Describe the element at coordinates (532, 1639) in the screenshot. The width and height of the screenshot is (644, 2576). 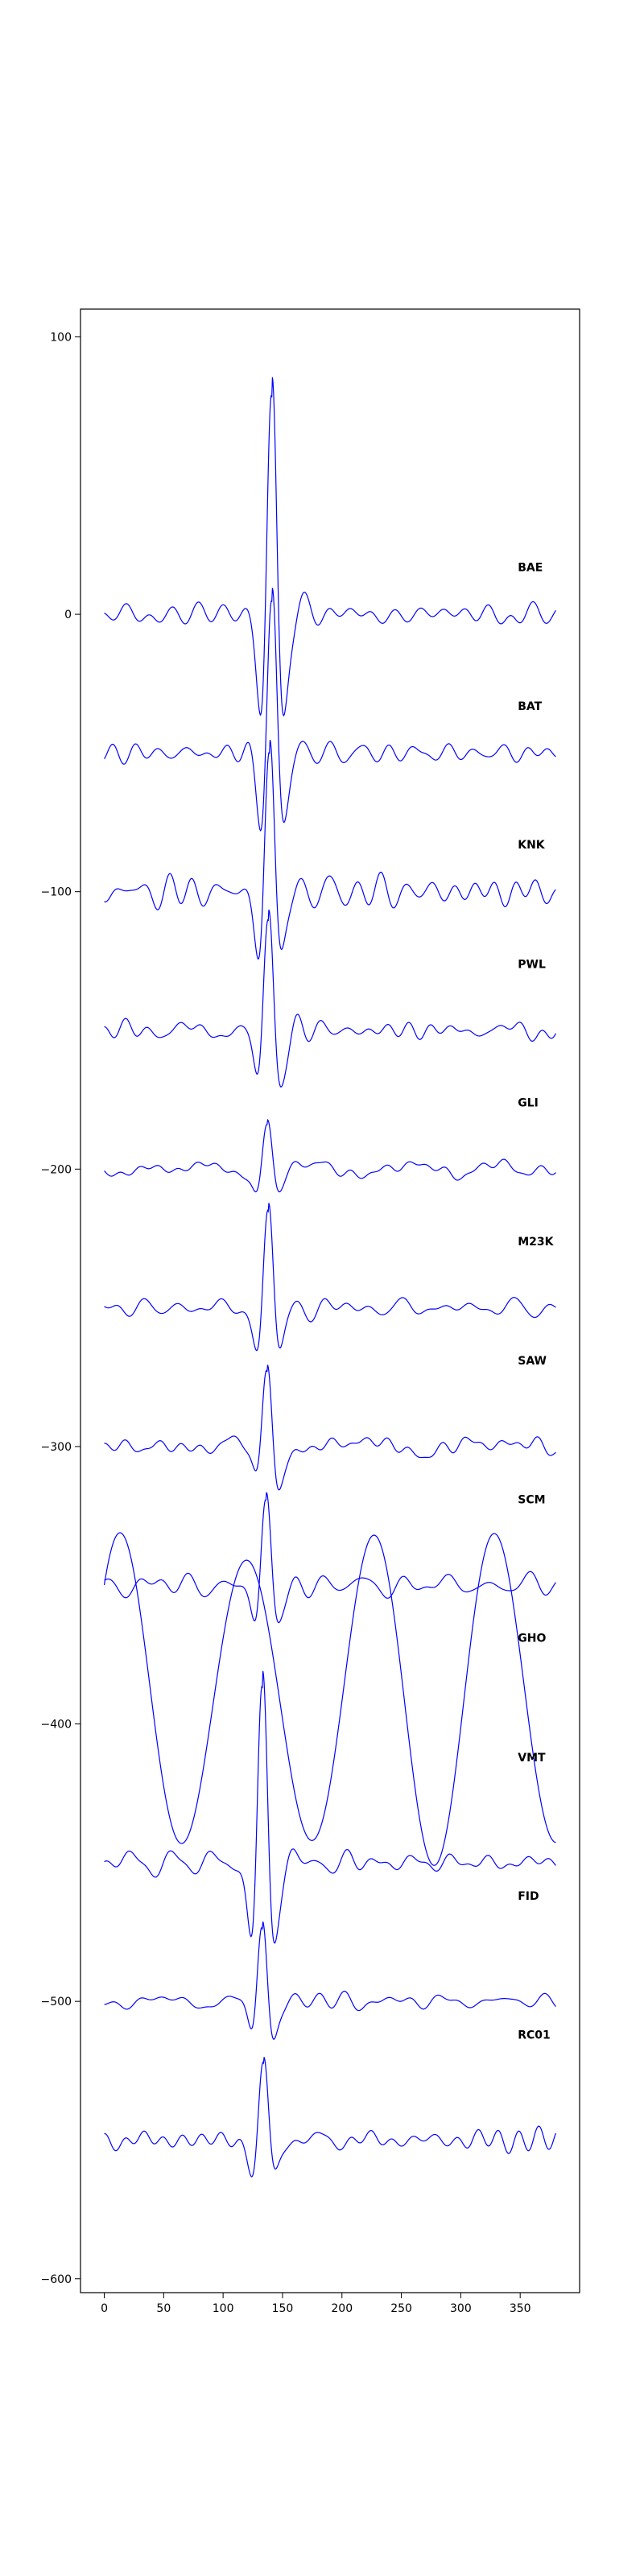
I see `station-label-gho: GHO` at that location.